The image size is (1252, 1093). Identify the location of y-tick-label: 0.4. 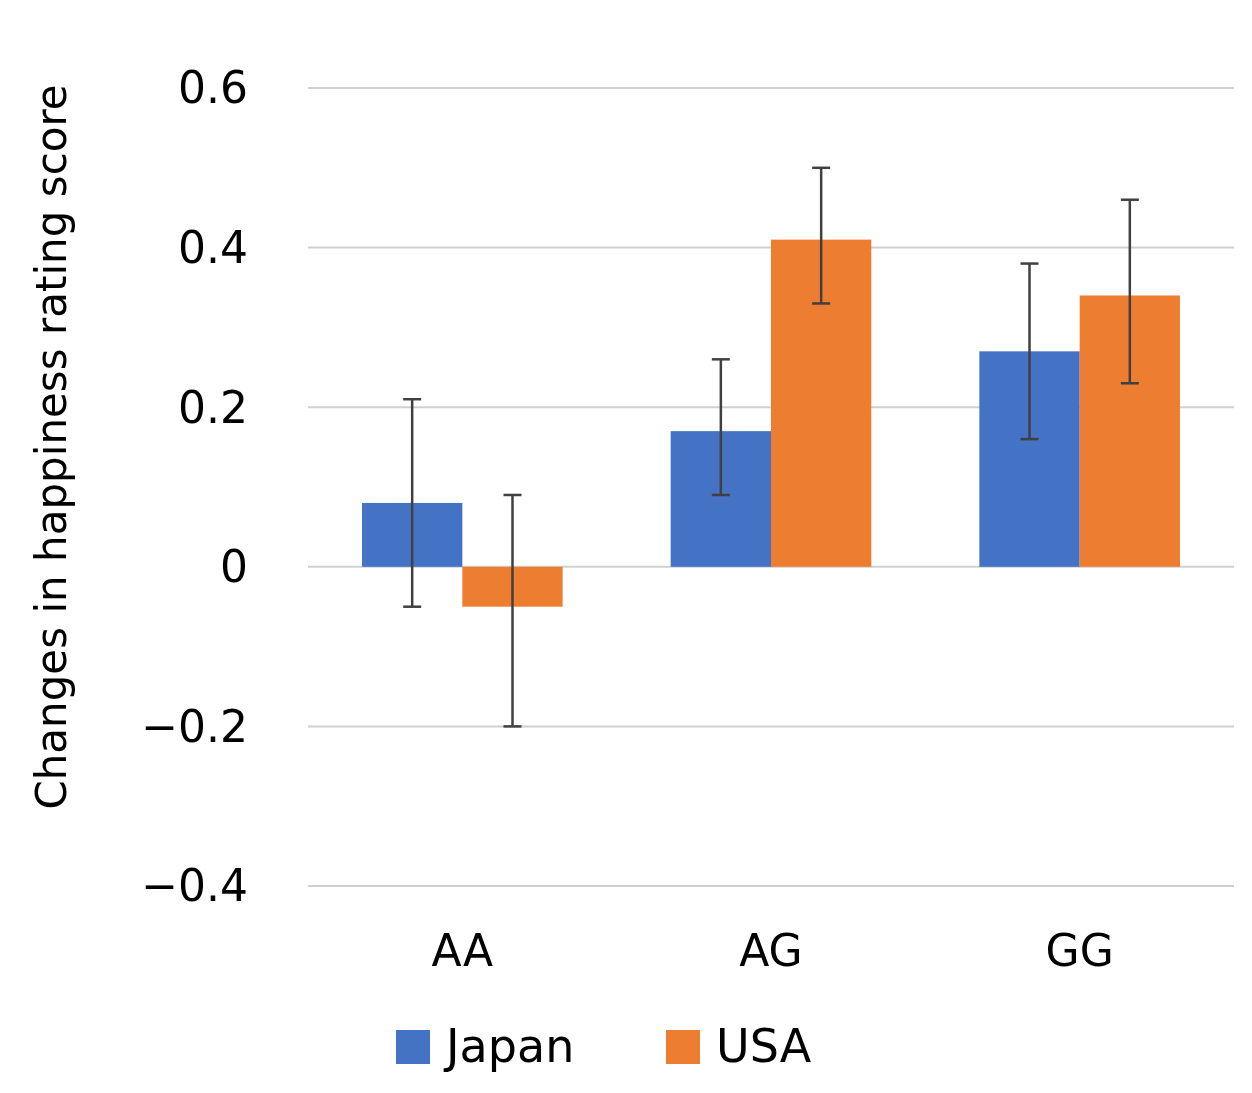
(213, 247).